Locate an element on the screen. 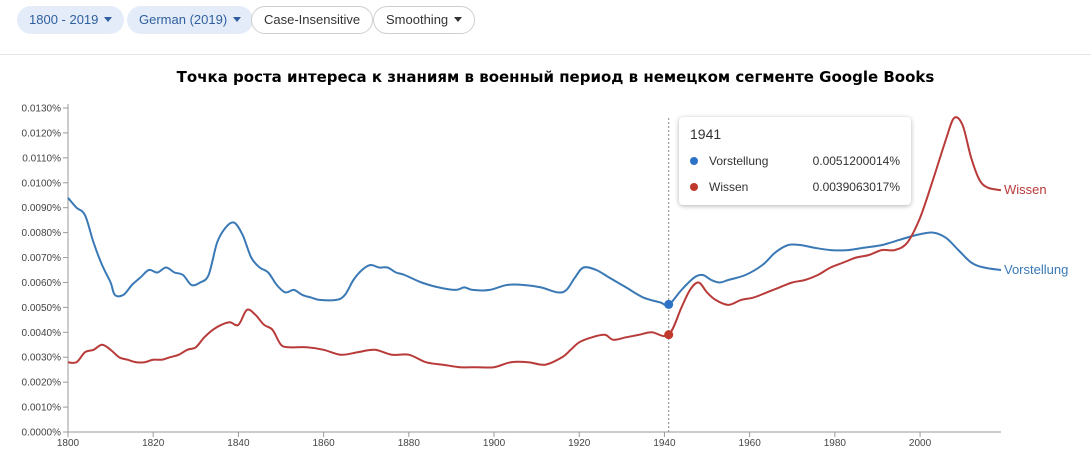 This screenshot has height=470, width=1091. x-tick-label: 1800 is located at coordinates (68, 443).